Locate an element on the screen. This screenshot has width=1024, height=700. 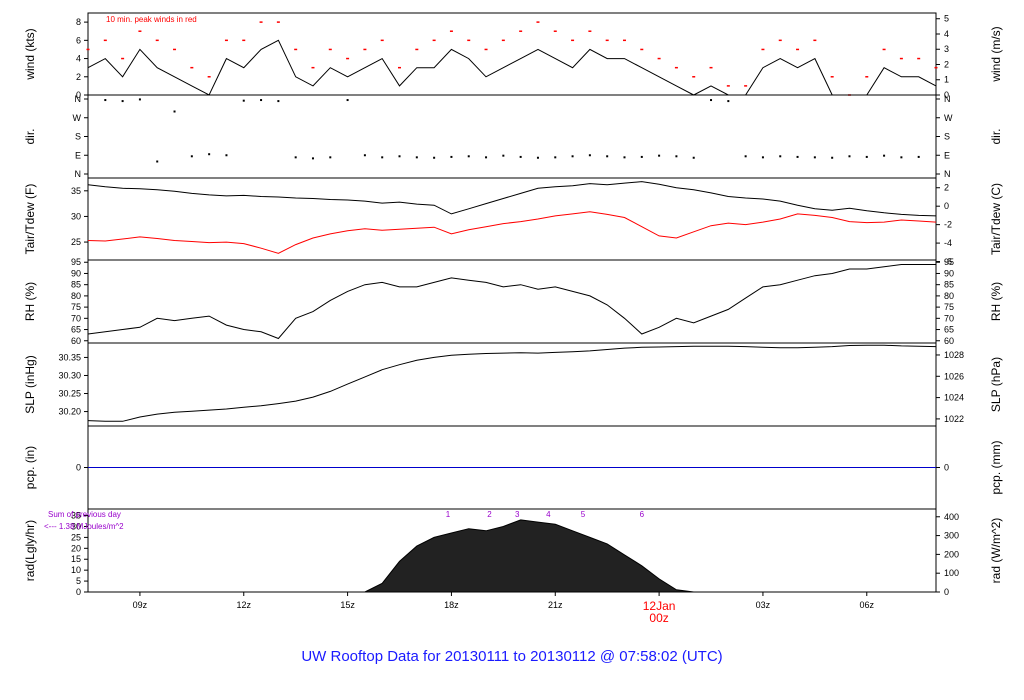
y-tick-label-right: S is located at coordinates (947, 137).